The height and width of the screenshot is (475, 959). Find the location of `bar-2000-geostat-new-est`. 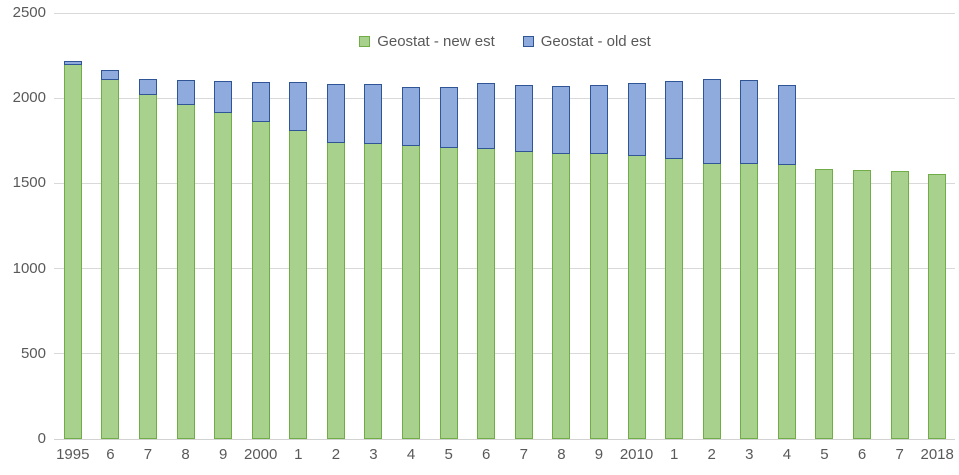

bar-2000-geostat-new-est is located at coordinates (260, 280).